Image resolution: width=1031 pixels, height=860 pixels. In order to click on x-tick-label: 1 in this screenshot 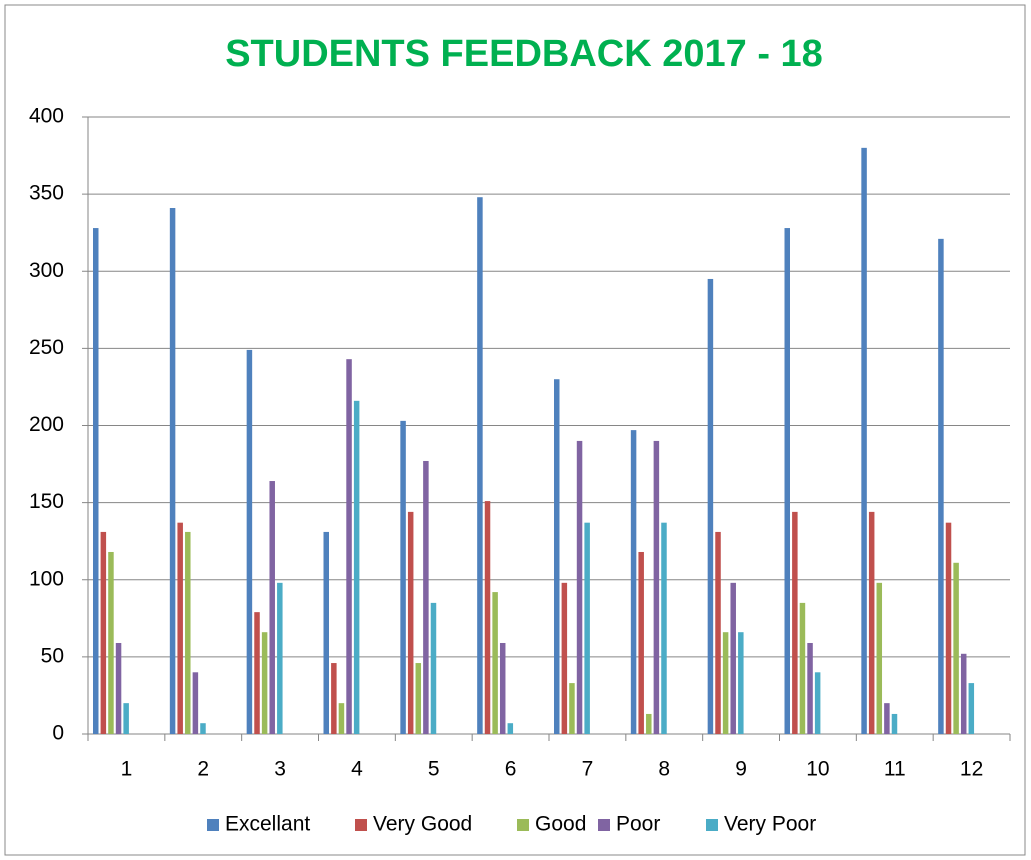, I will do `click(127, 769)`.